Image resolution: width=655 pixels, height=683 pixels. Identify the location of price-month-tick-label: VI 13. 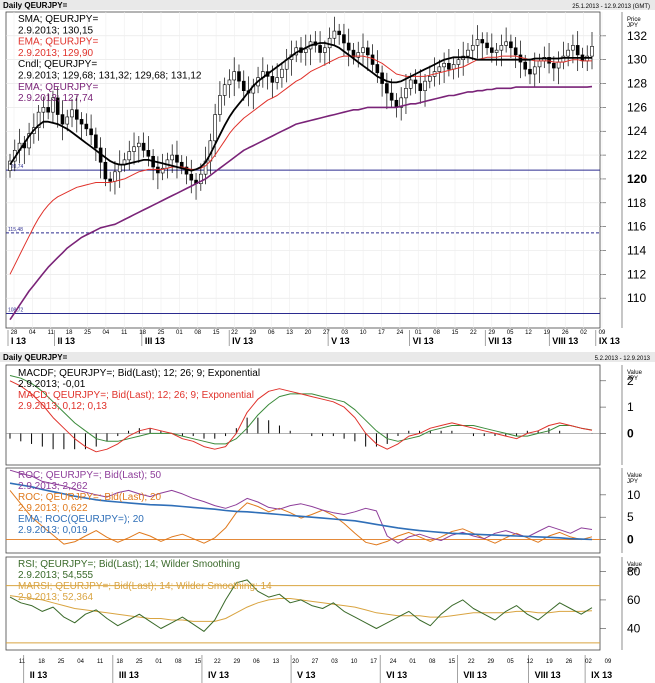
(423, 341).